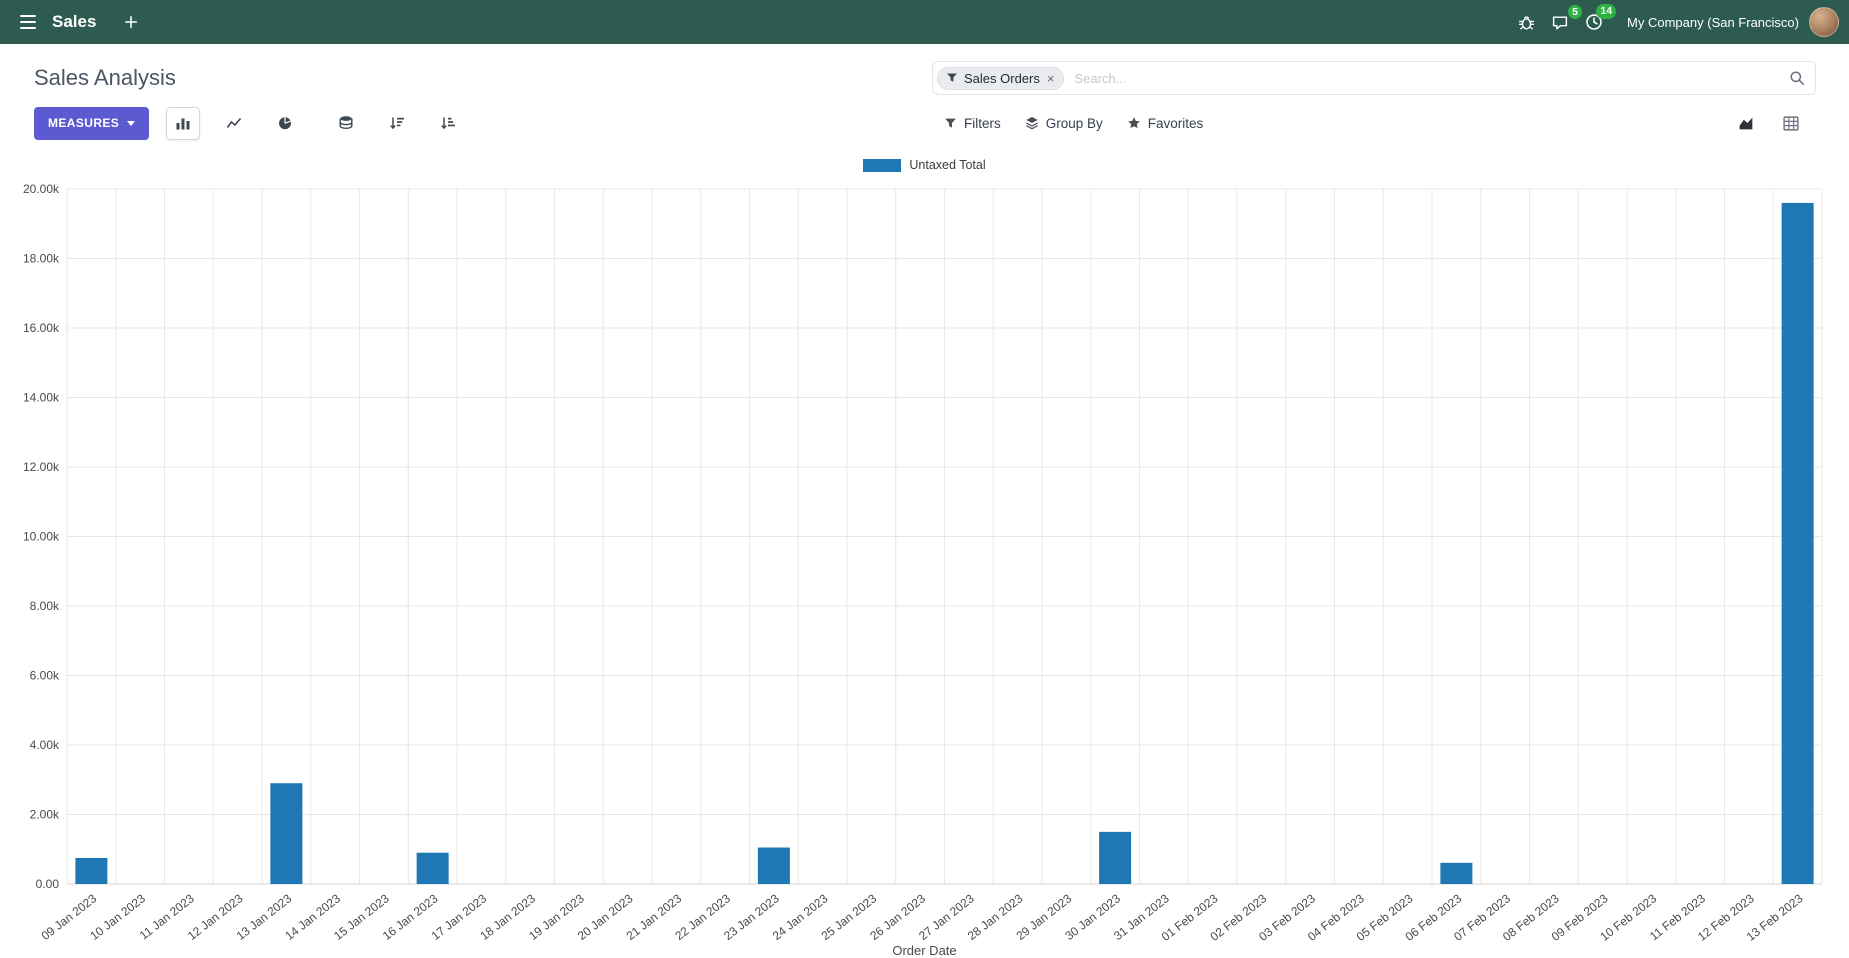 The height and width of the screenshot is (958, 1849). What do you see at coordinates (1031, 123) in the screenshot?
I see `layers-icon` at bounding box center [1031, 123].